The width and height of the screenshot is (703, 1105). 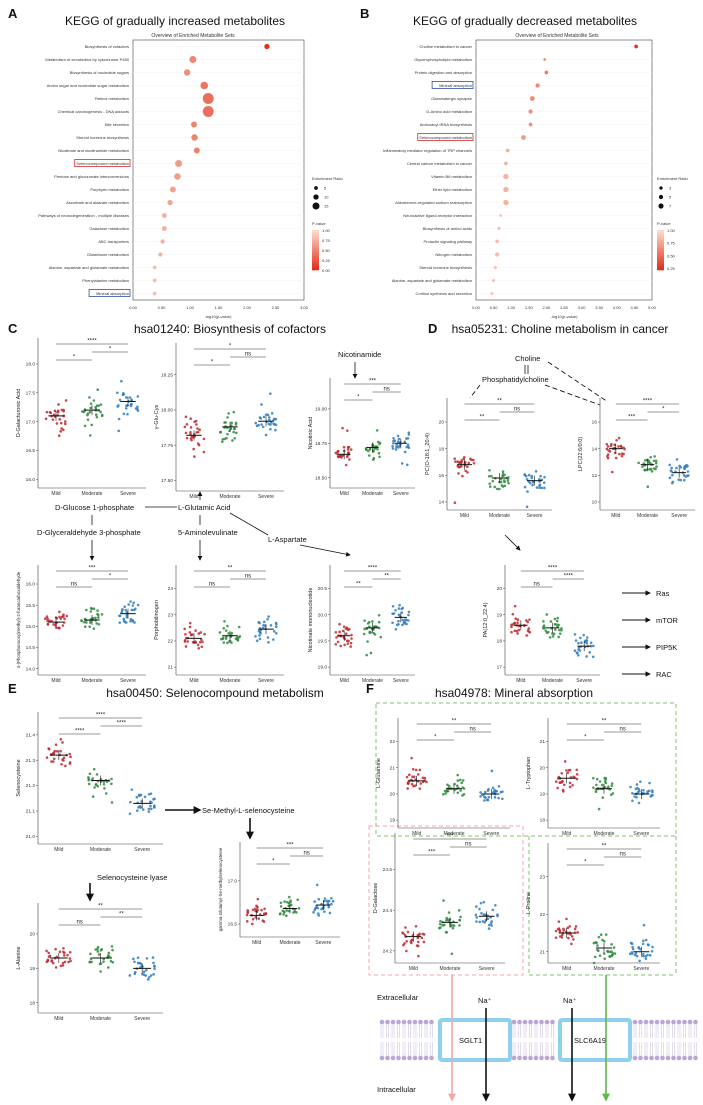 What do you see at coordinates (157, 620) in the screenshot?
I see `plot-porphobilinogen-ylabel: Porphobilinogen` at bounding box center [157, 620].